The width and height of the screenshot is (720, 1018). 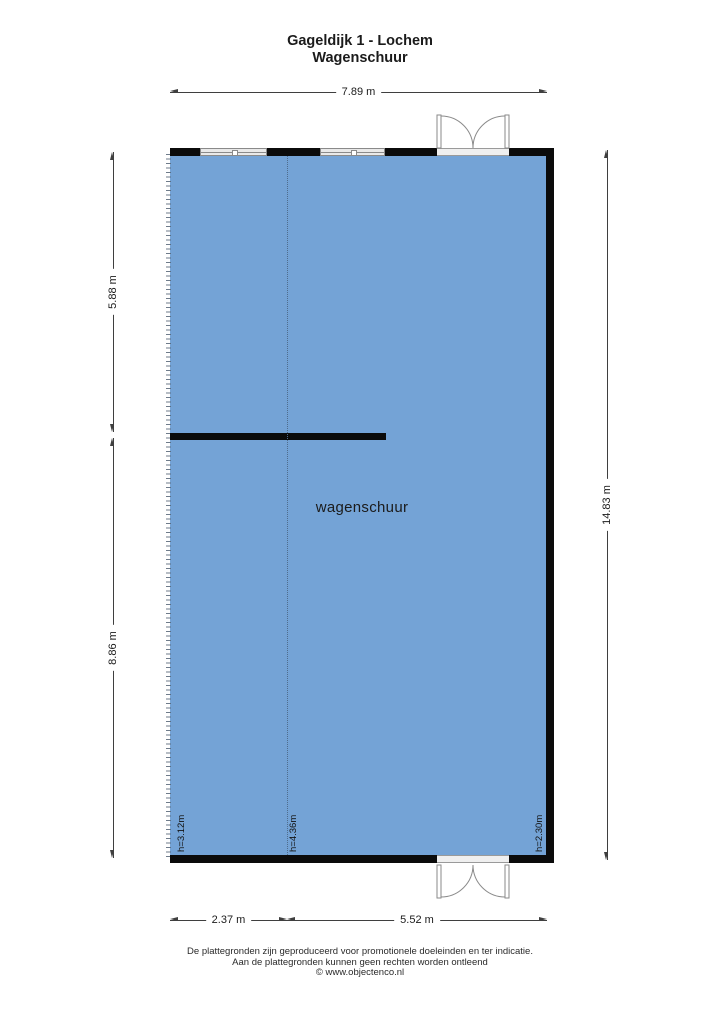 I want to click on dimension-value: 5.52 m, so click(x=417, y=920).